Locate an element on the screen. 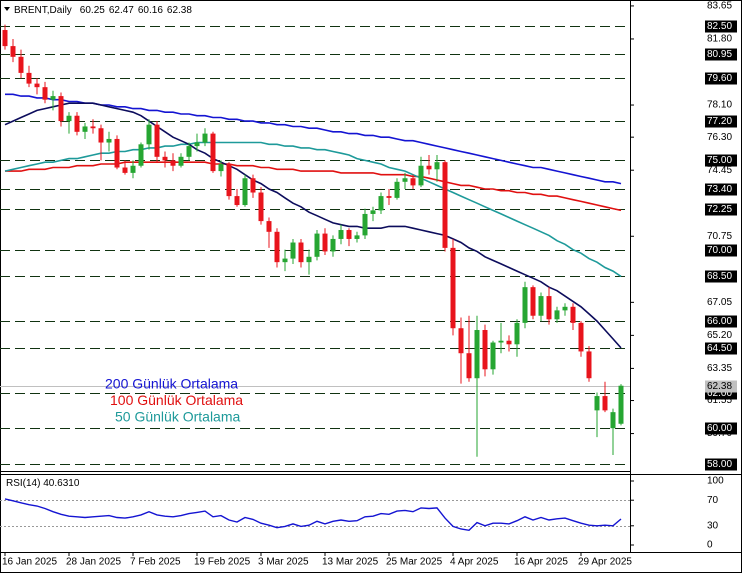 The width and height of the screenshot is (742, 573). y-tick-label: 81.80 is located at coordinates (719, 39).